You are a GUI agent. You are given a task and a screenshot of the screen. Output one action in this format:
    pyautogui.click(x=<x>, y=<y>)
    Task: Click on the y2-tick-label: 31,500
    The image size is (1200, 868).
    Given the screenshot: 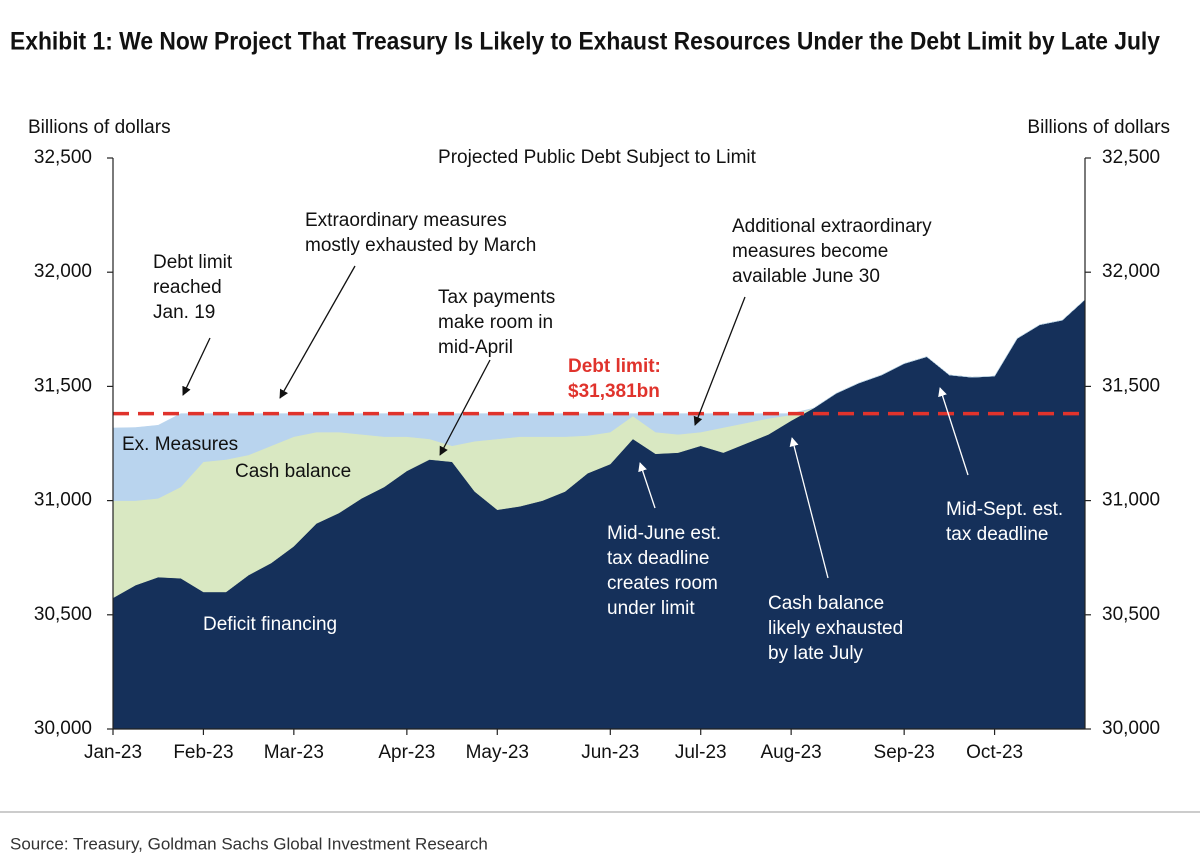 What is the action you would take?
    pyautogui.click(x=1131, y=385)
    